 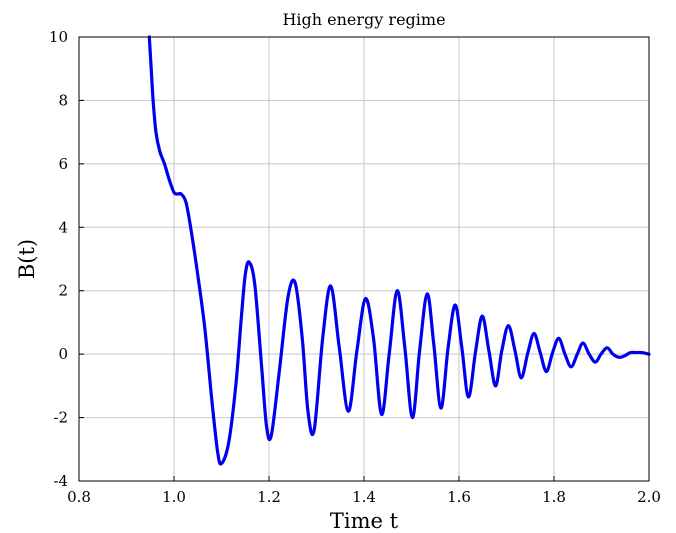 I want to click on x-tick-label: 1.6, so click(x=459, y=497).